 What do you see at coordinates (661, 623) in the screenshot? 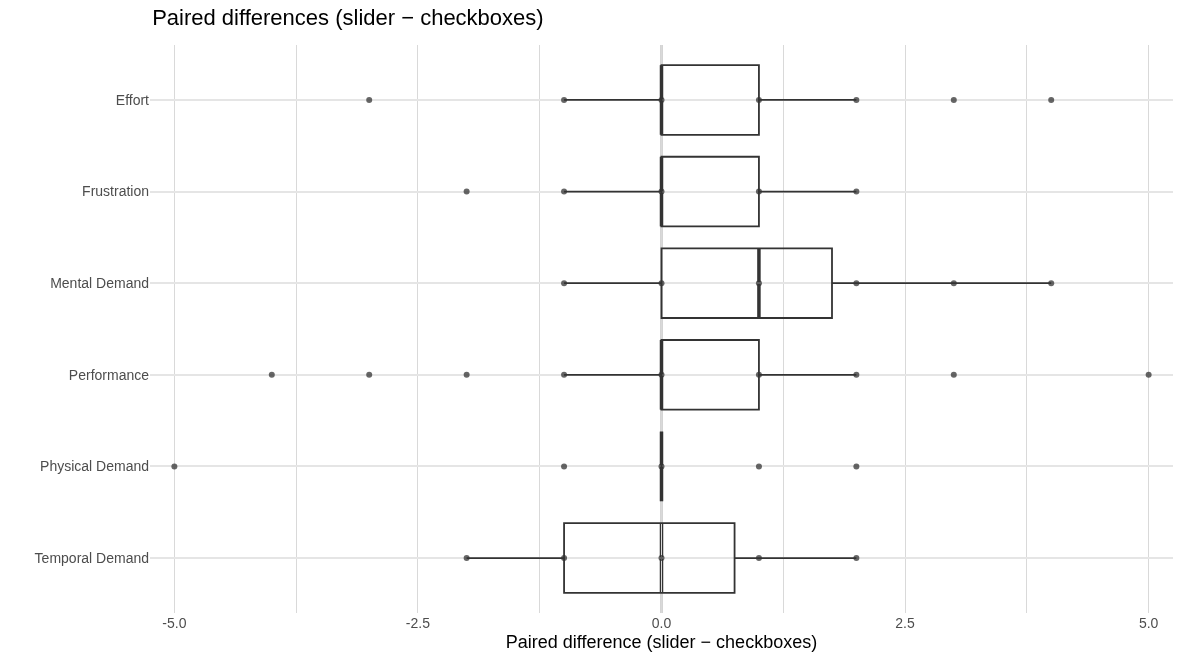
I see `x-tick-label: 0.0` at bounding box center [661, 623].